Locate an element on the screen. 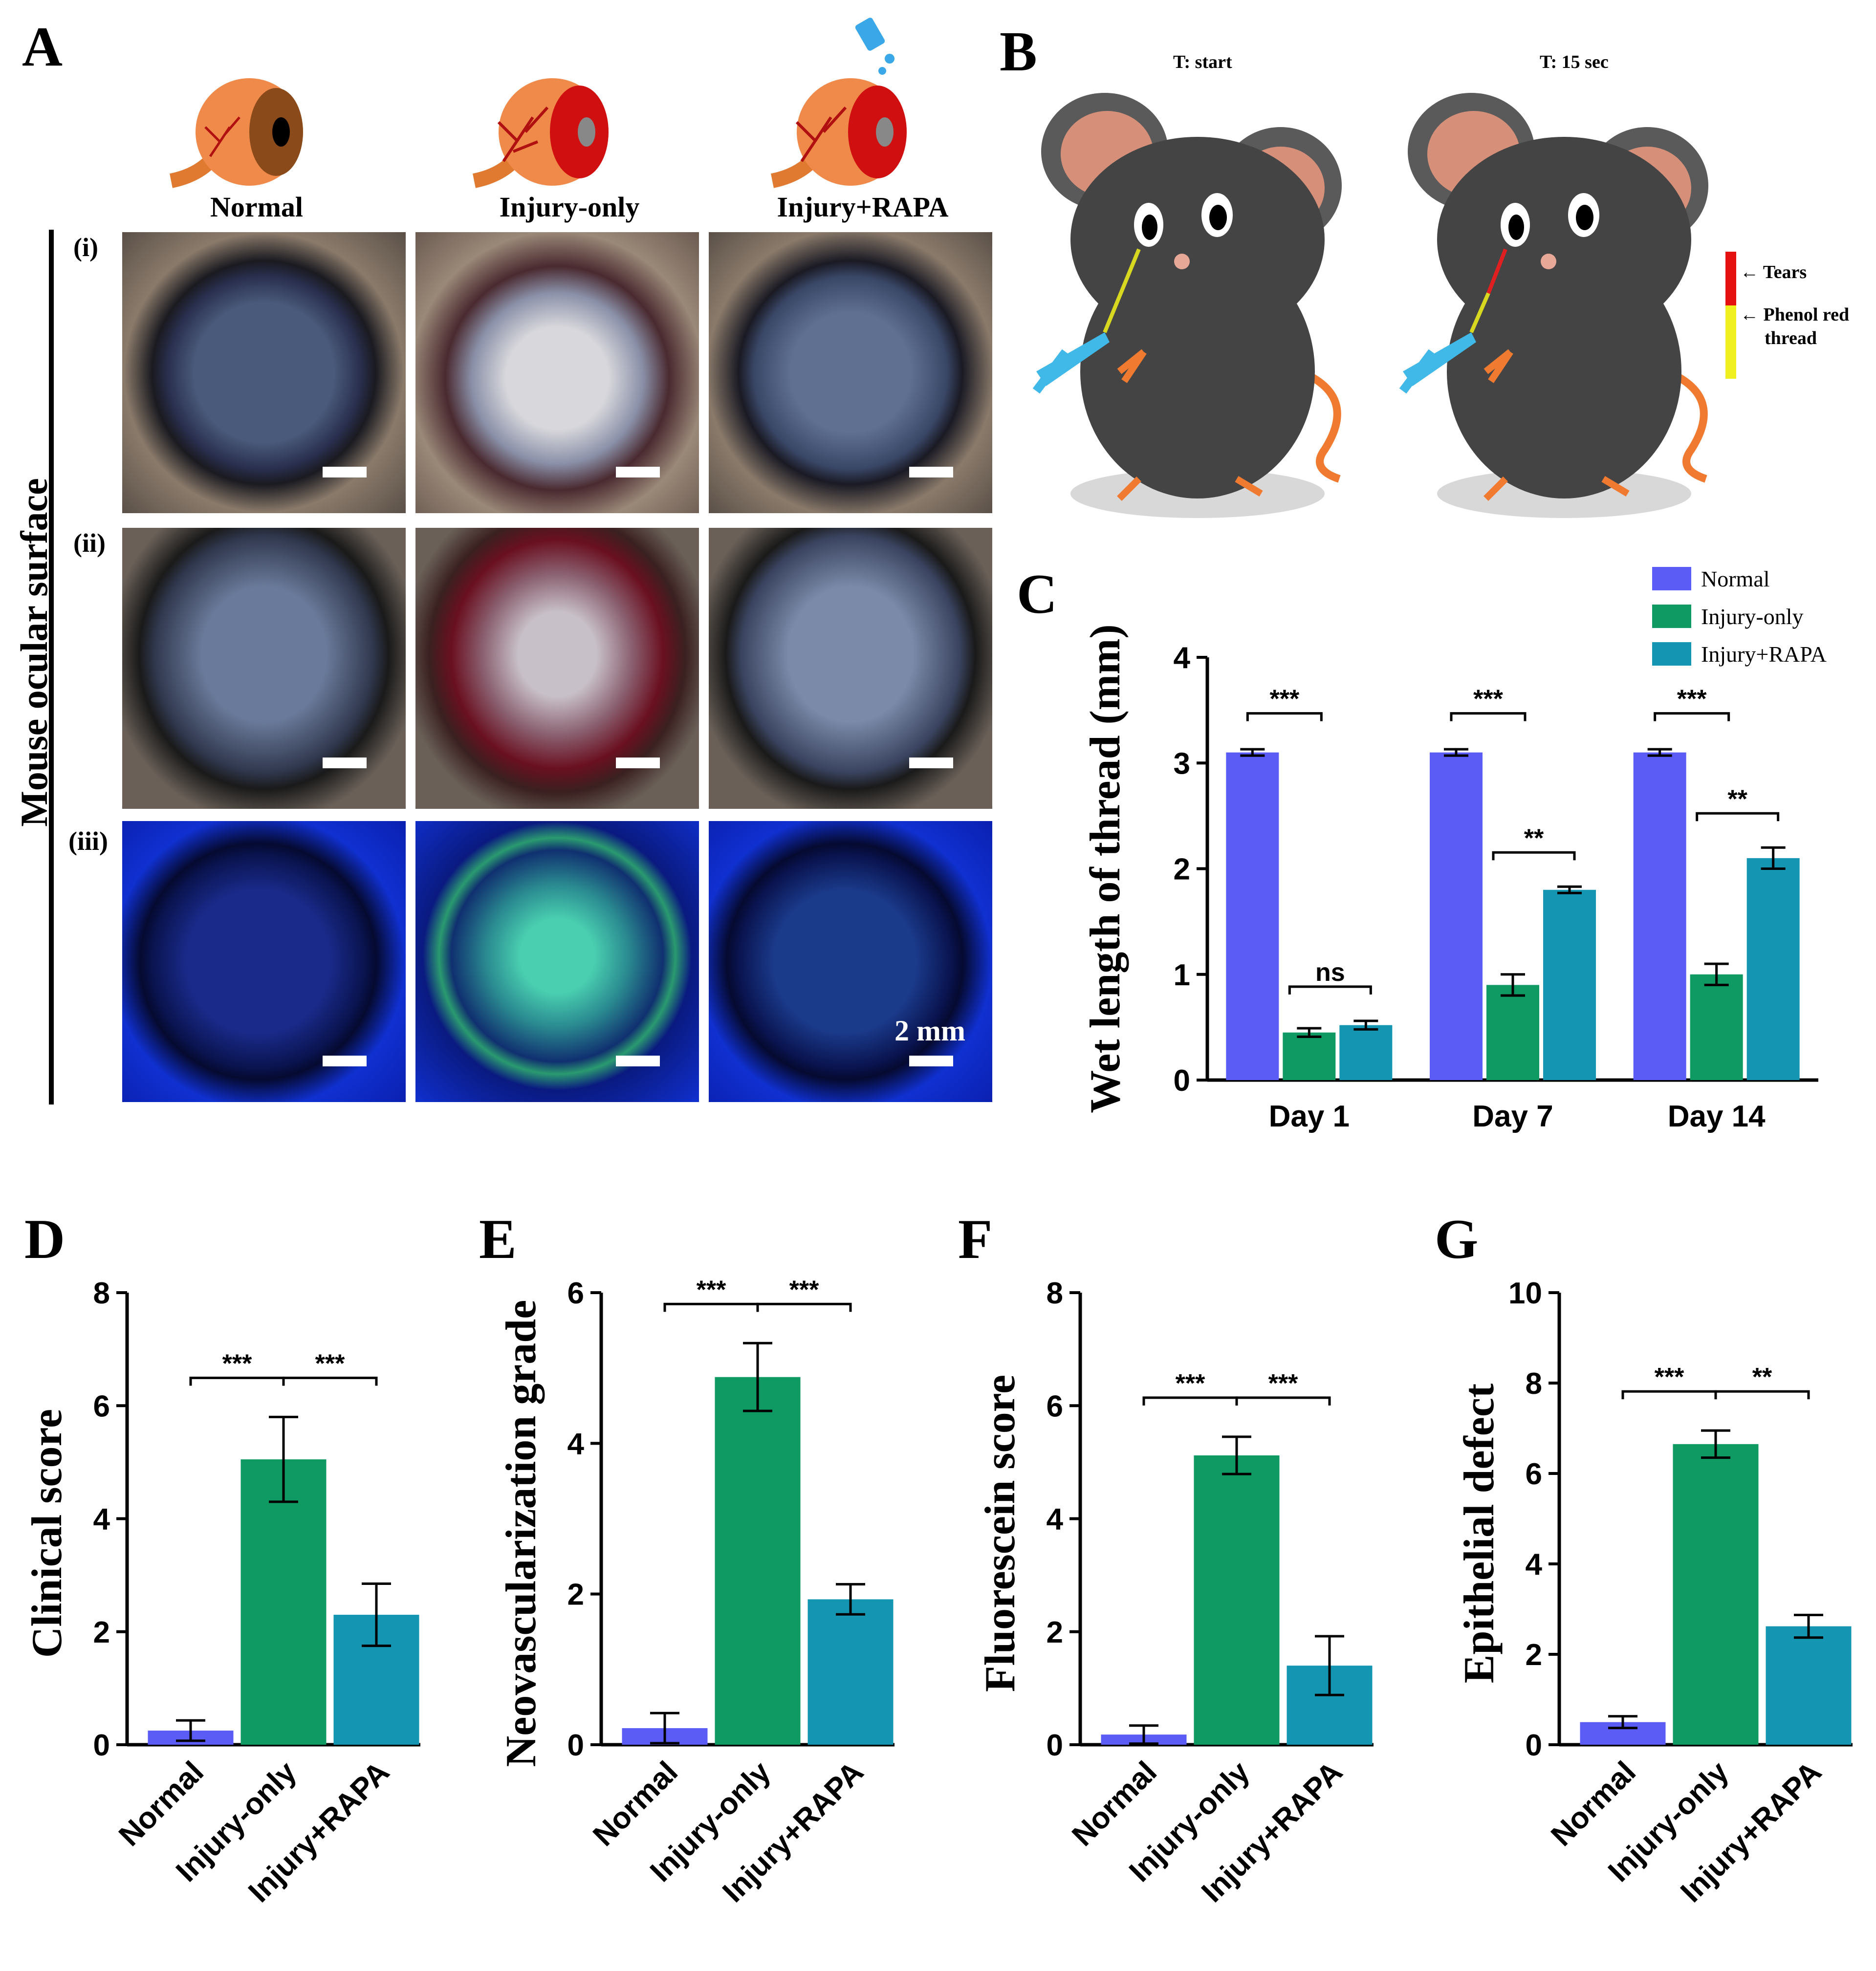 This screenshot has height=1971, width=1876. panel-label-f: F is located at coordinates (975, 1239).